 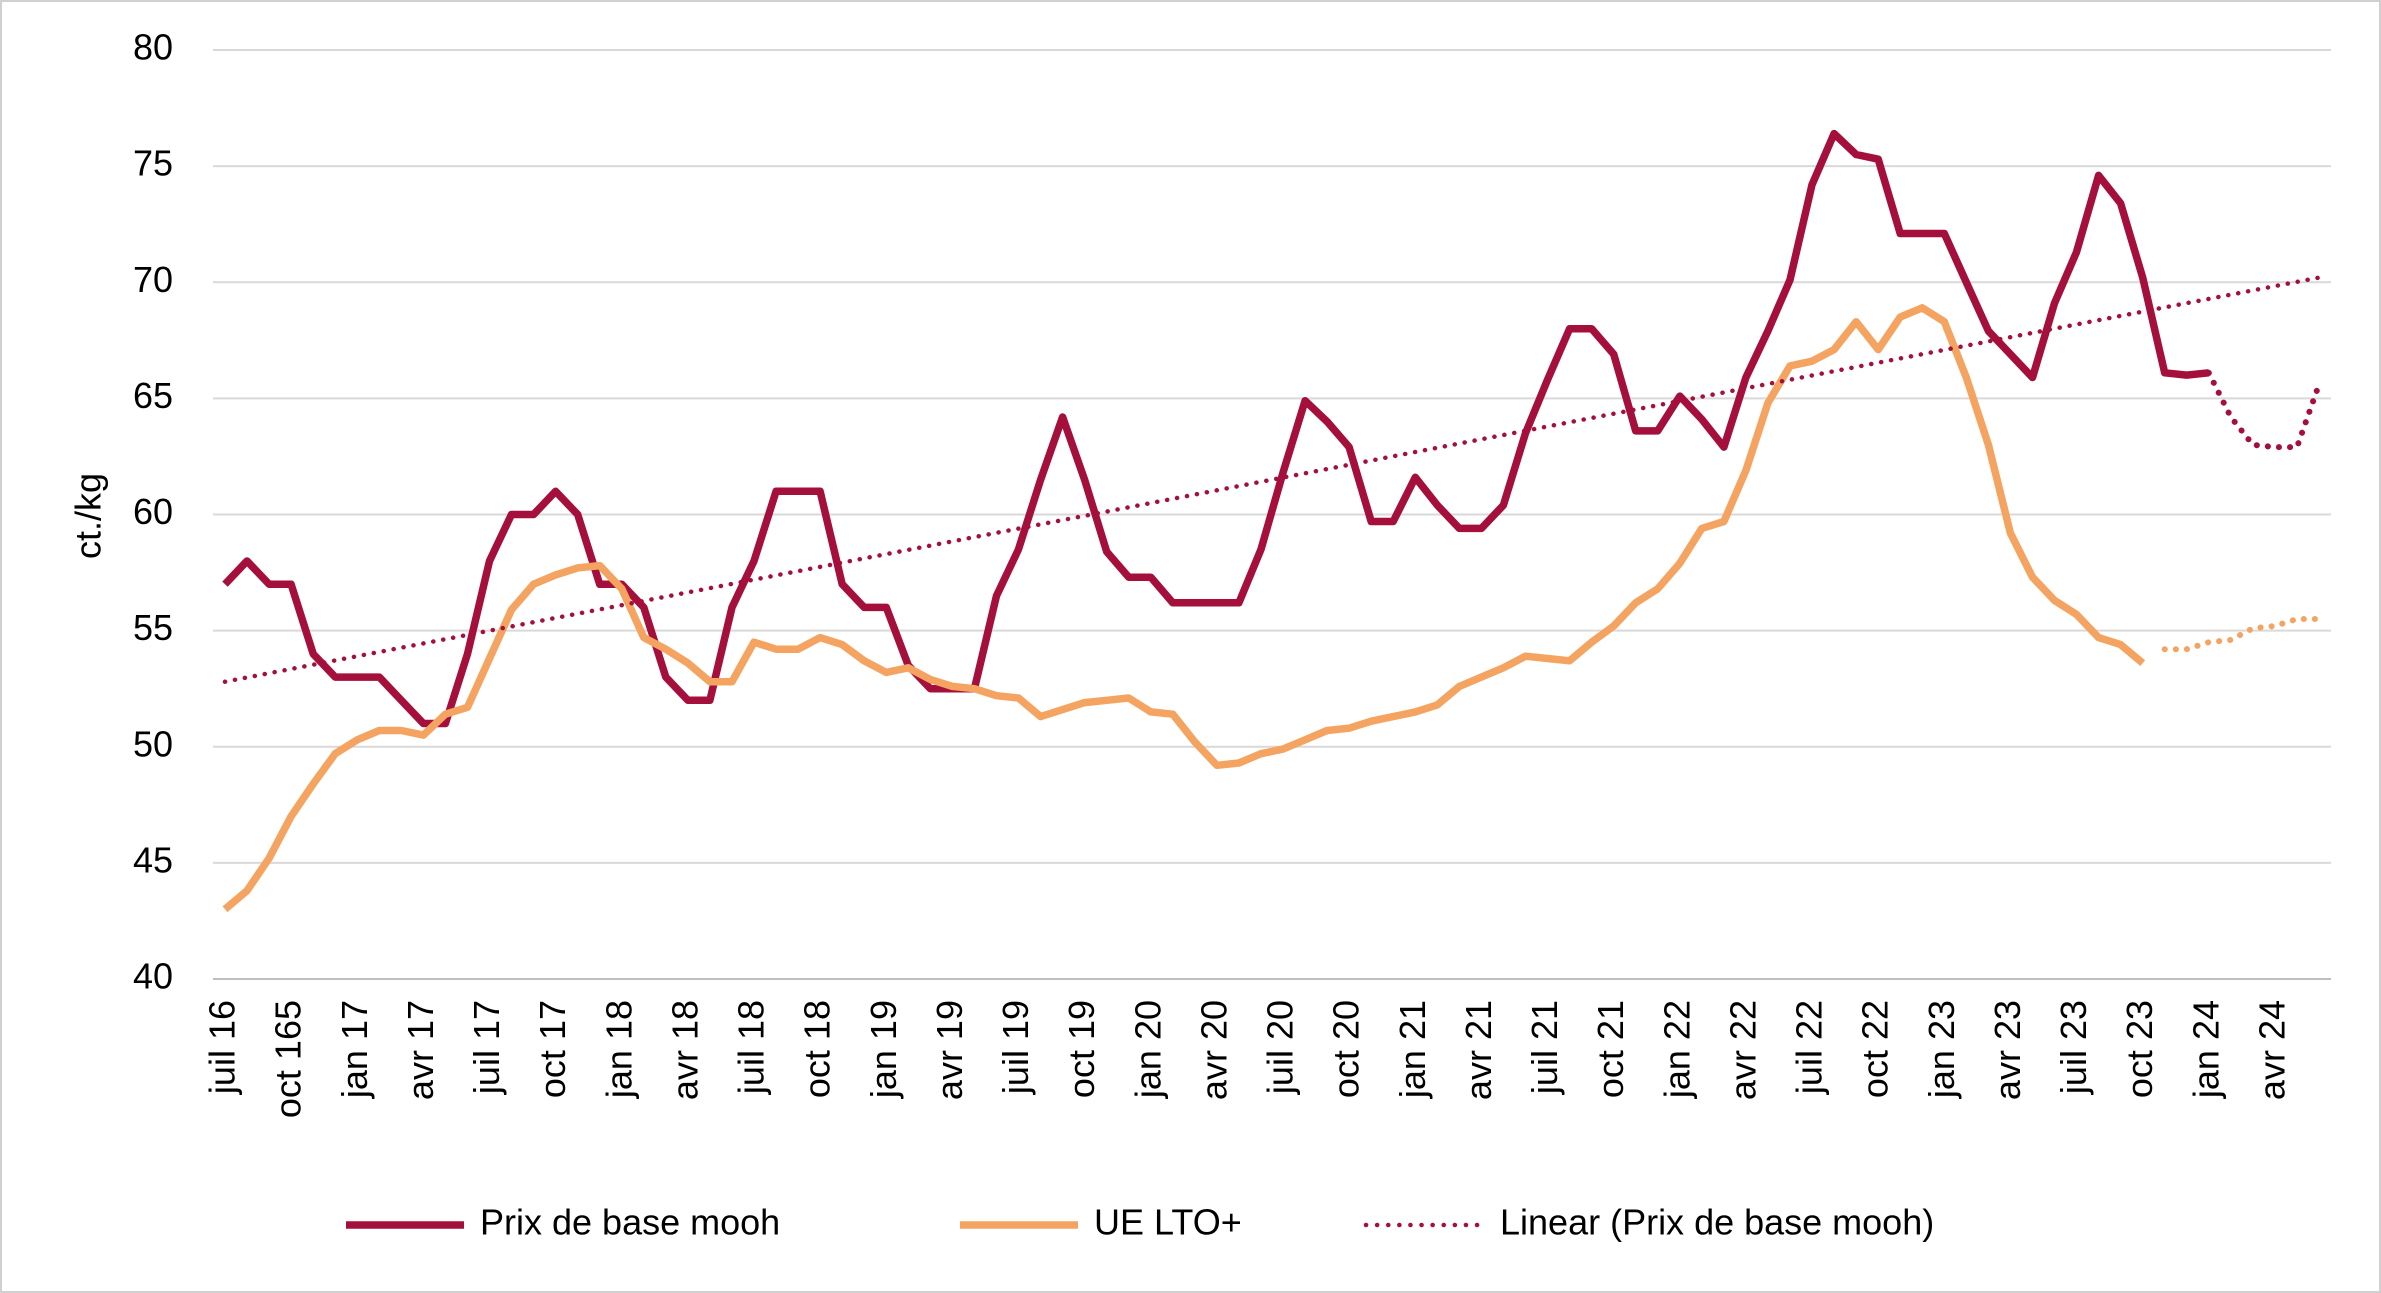 I want to click on x-tick-label: oct 18, so click(x=817, y=1049).